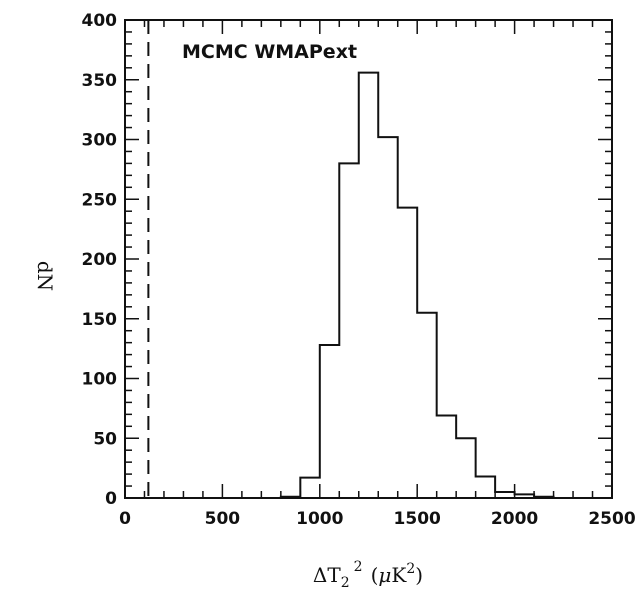  Describe the element at coordinates (319, 519) in the screenshot. I see `x-tick-label: 1000` at that location.